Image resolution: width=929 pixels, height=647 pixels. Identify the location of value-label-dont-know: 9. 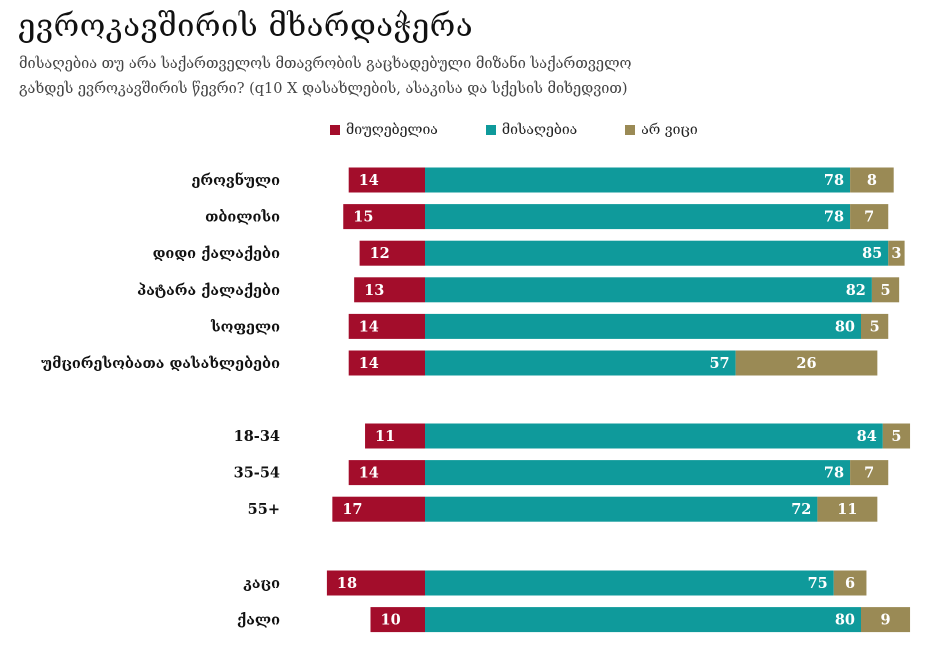
(885, 620).